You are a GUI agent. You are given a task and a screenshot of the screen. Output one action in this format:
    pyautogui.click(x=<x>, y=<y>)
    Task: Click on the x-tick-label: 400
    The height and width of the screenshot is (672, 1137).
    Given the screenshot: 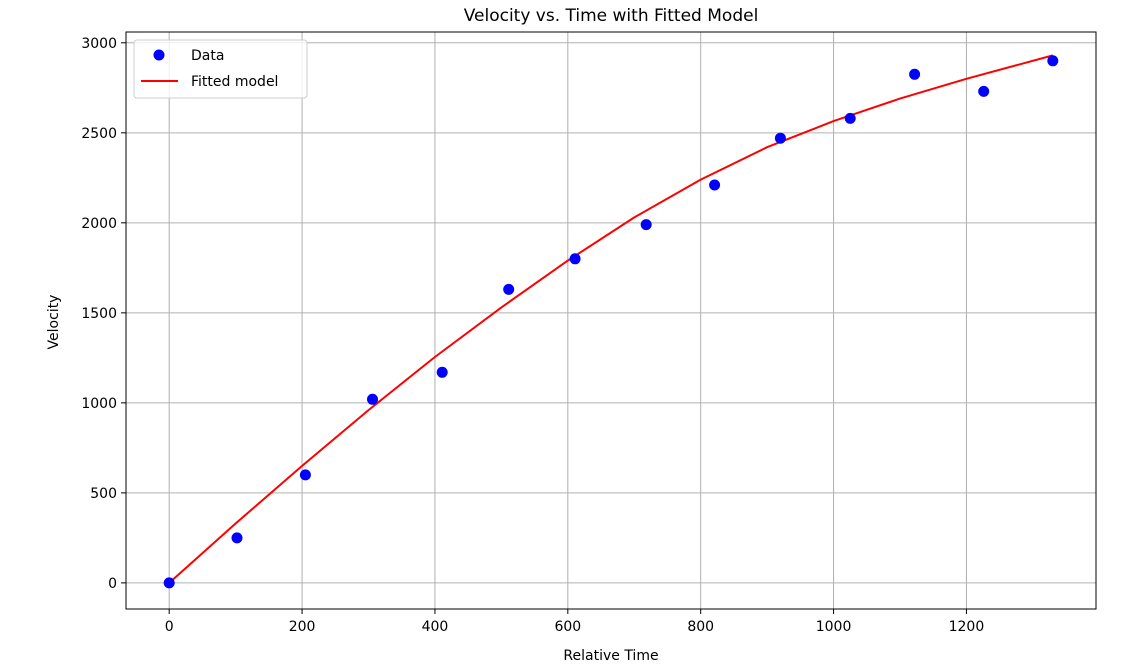 What is the action you would take?
    pyautogui.click(x=435, y=627)
    